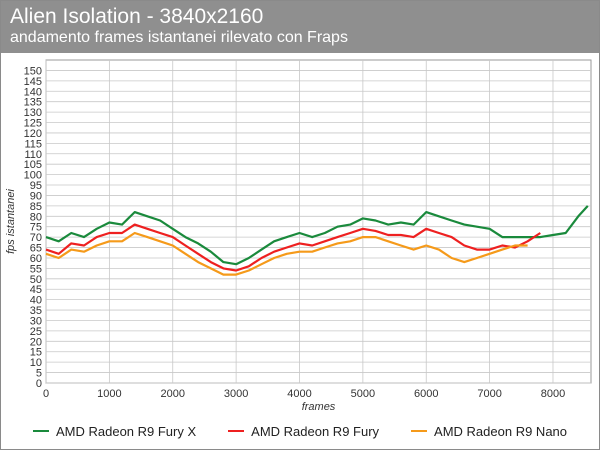 This screenshot has height=450, width=600. I want to click on y-tick-label: 45, so click(36, 290).